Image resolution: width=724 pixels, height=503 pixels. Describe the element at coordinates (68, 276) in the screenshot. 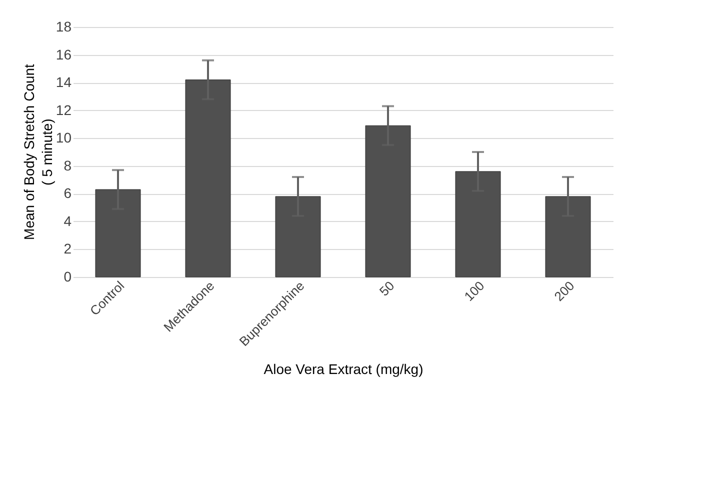

I see `y-tick-label: 0` at that location.